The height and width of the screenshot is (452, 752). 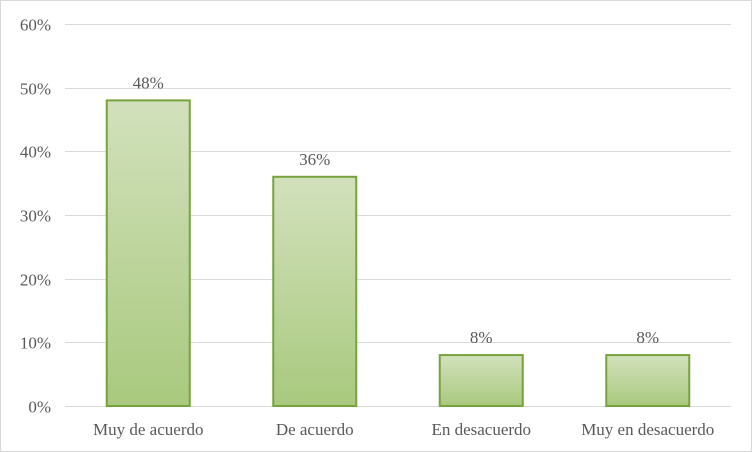 What do you see at coordinates (148, 429) in the screenshot?
I see `x-category-label: Muy de acuerdo` at bounding box center [148, 429].